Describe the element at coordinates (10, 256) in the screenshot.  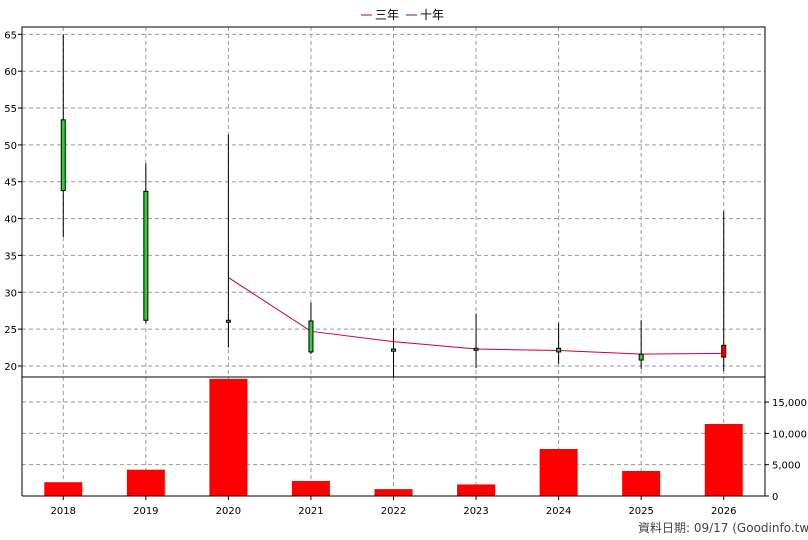
I see `price-y-tick-label: 35` at that location.